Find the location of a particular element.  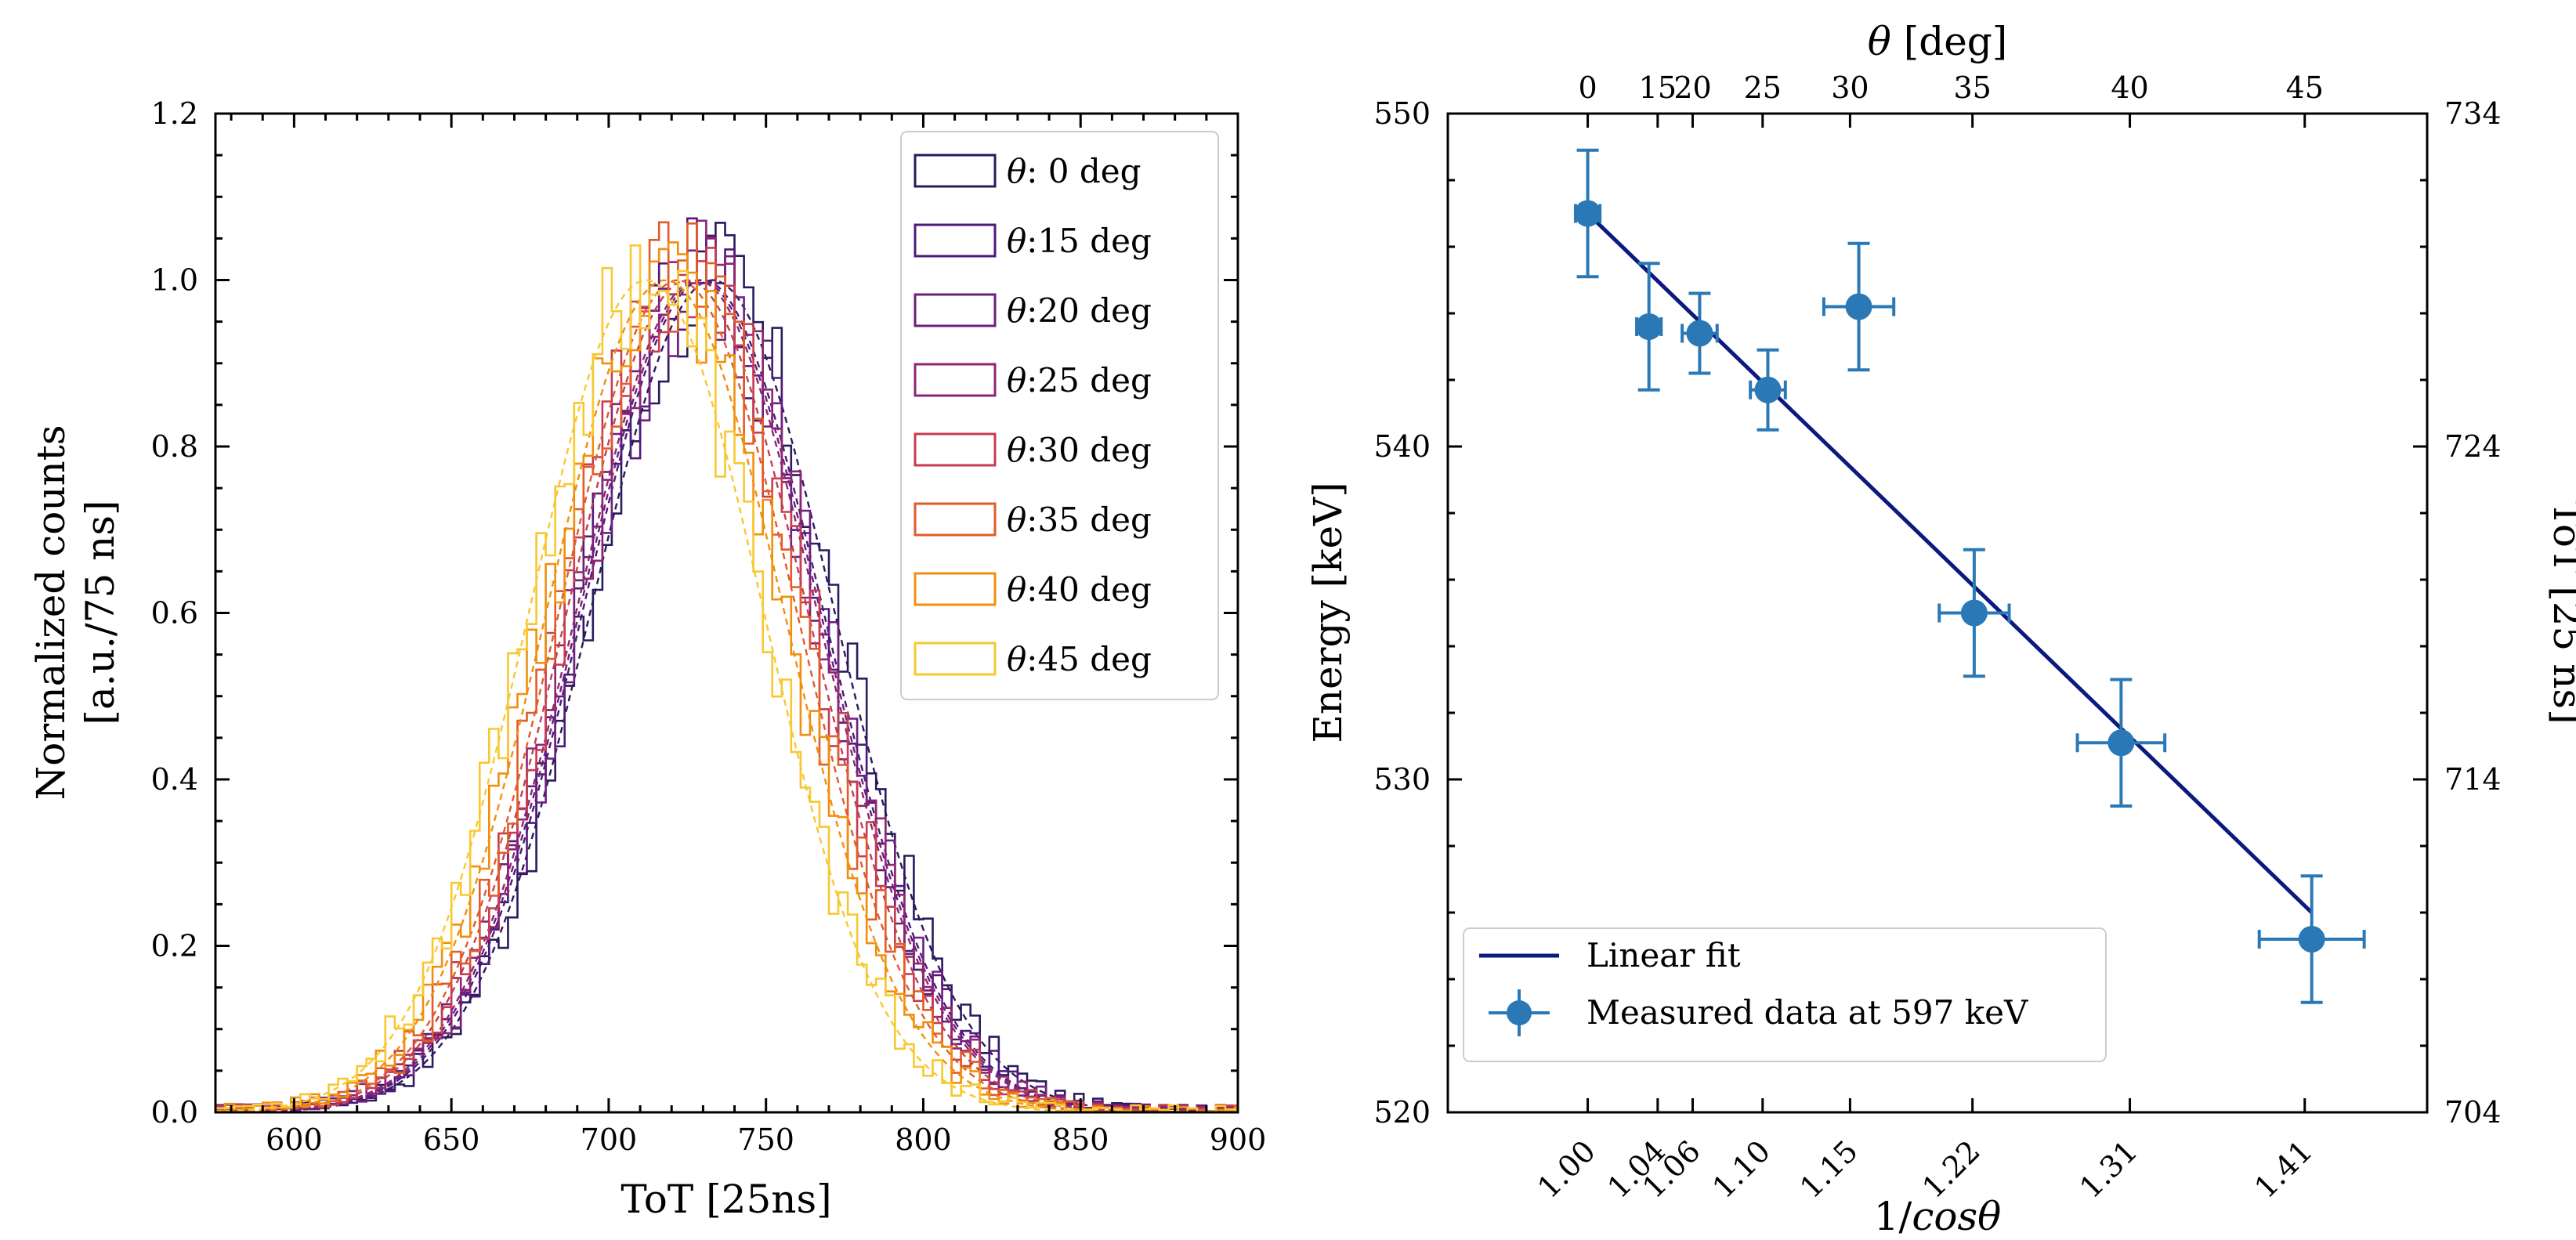

energy-right-y-tick-label: 734 is located at coordinates (2473, 113).